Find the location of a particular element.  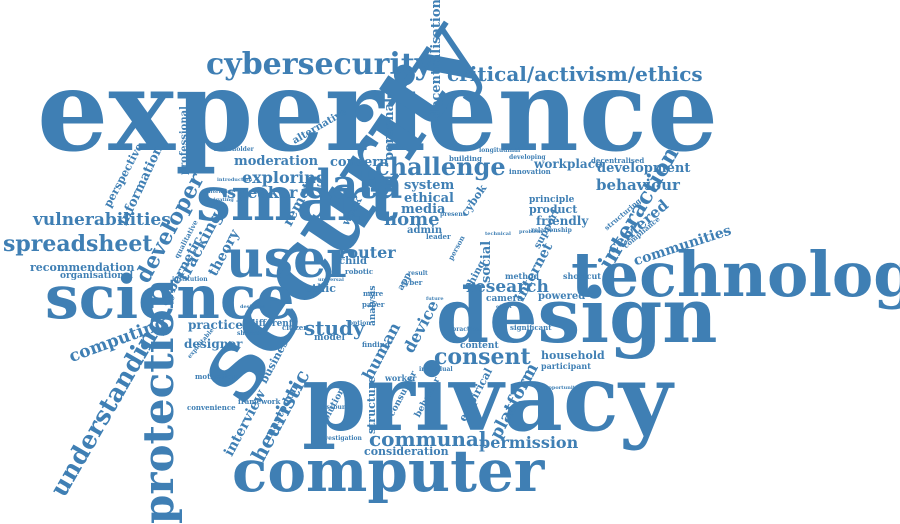

word-paper: paper is located at coordinates (373, 304).